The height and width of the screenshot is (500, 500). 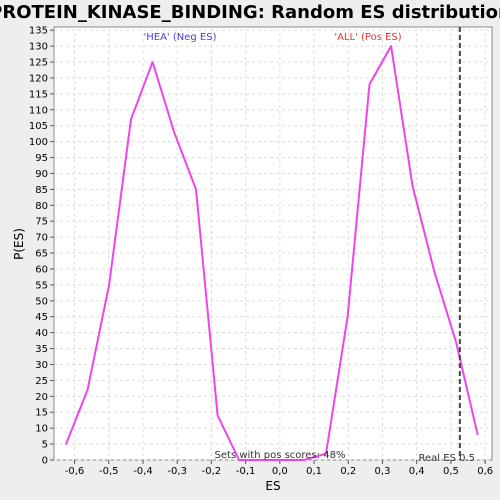 What do you see at coordinates (451, 471) in the screenshot?
I see `x-tick-label: 0,5` at bounding box center [451, 471].